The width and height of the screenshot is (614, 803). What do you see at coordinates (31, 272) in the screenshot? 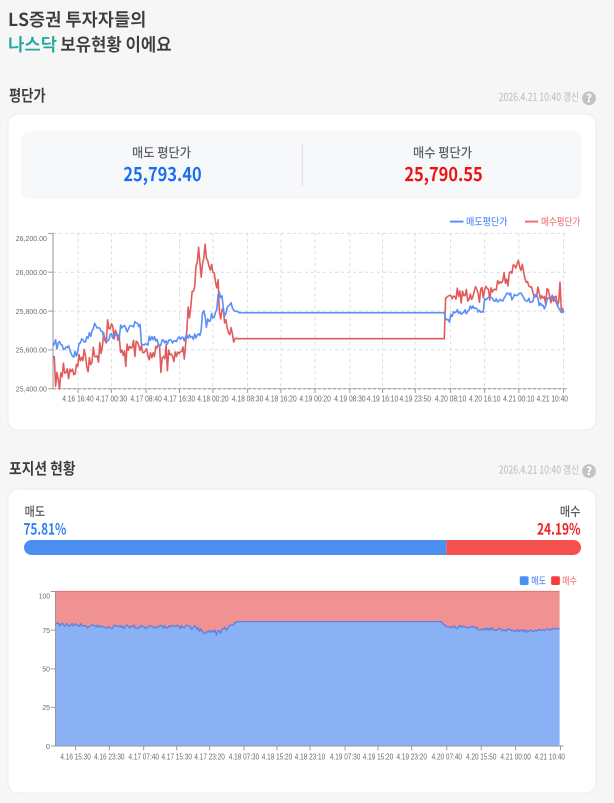
I see `svg-text: 26,000.00` at bounding box center [31, 272].